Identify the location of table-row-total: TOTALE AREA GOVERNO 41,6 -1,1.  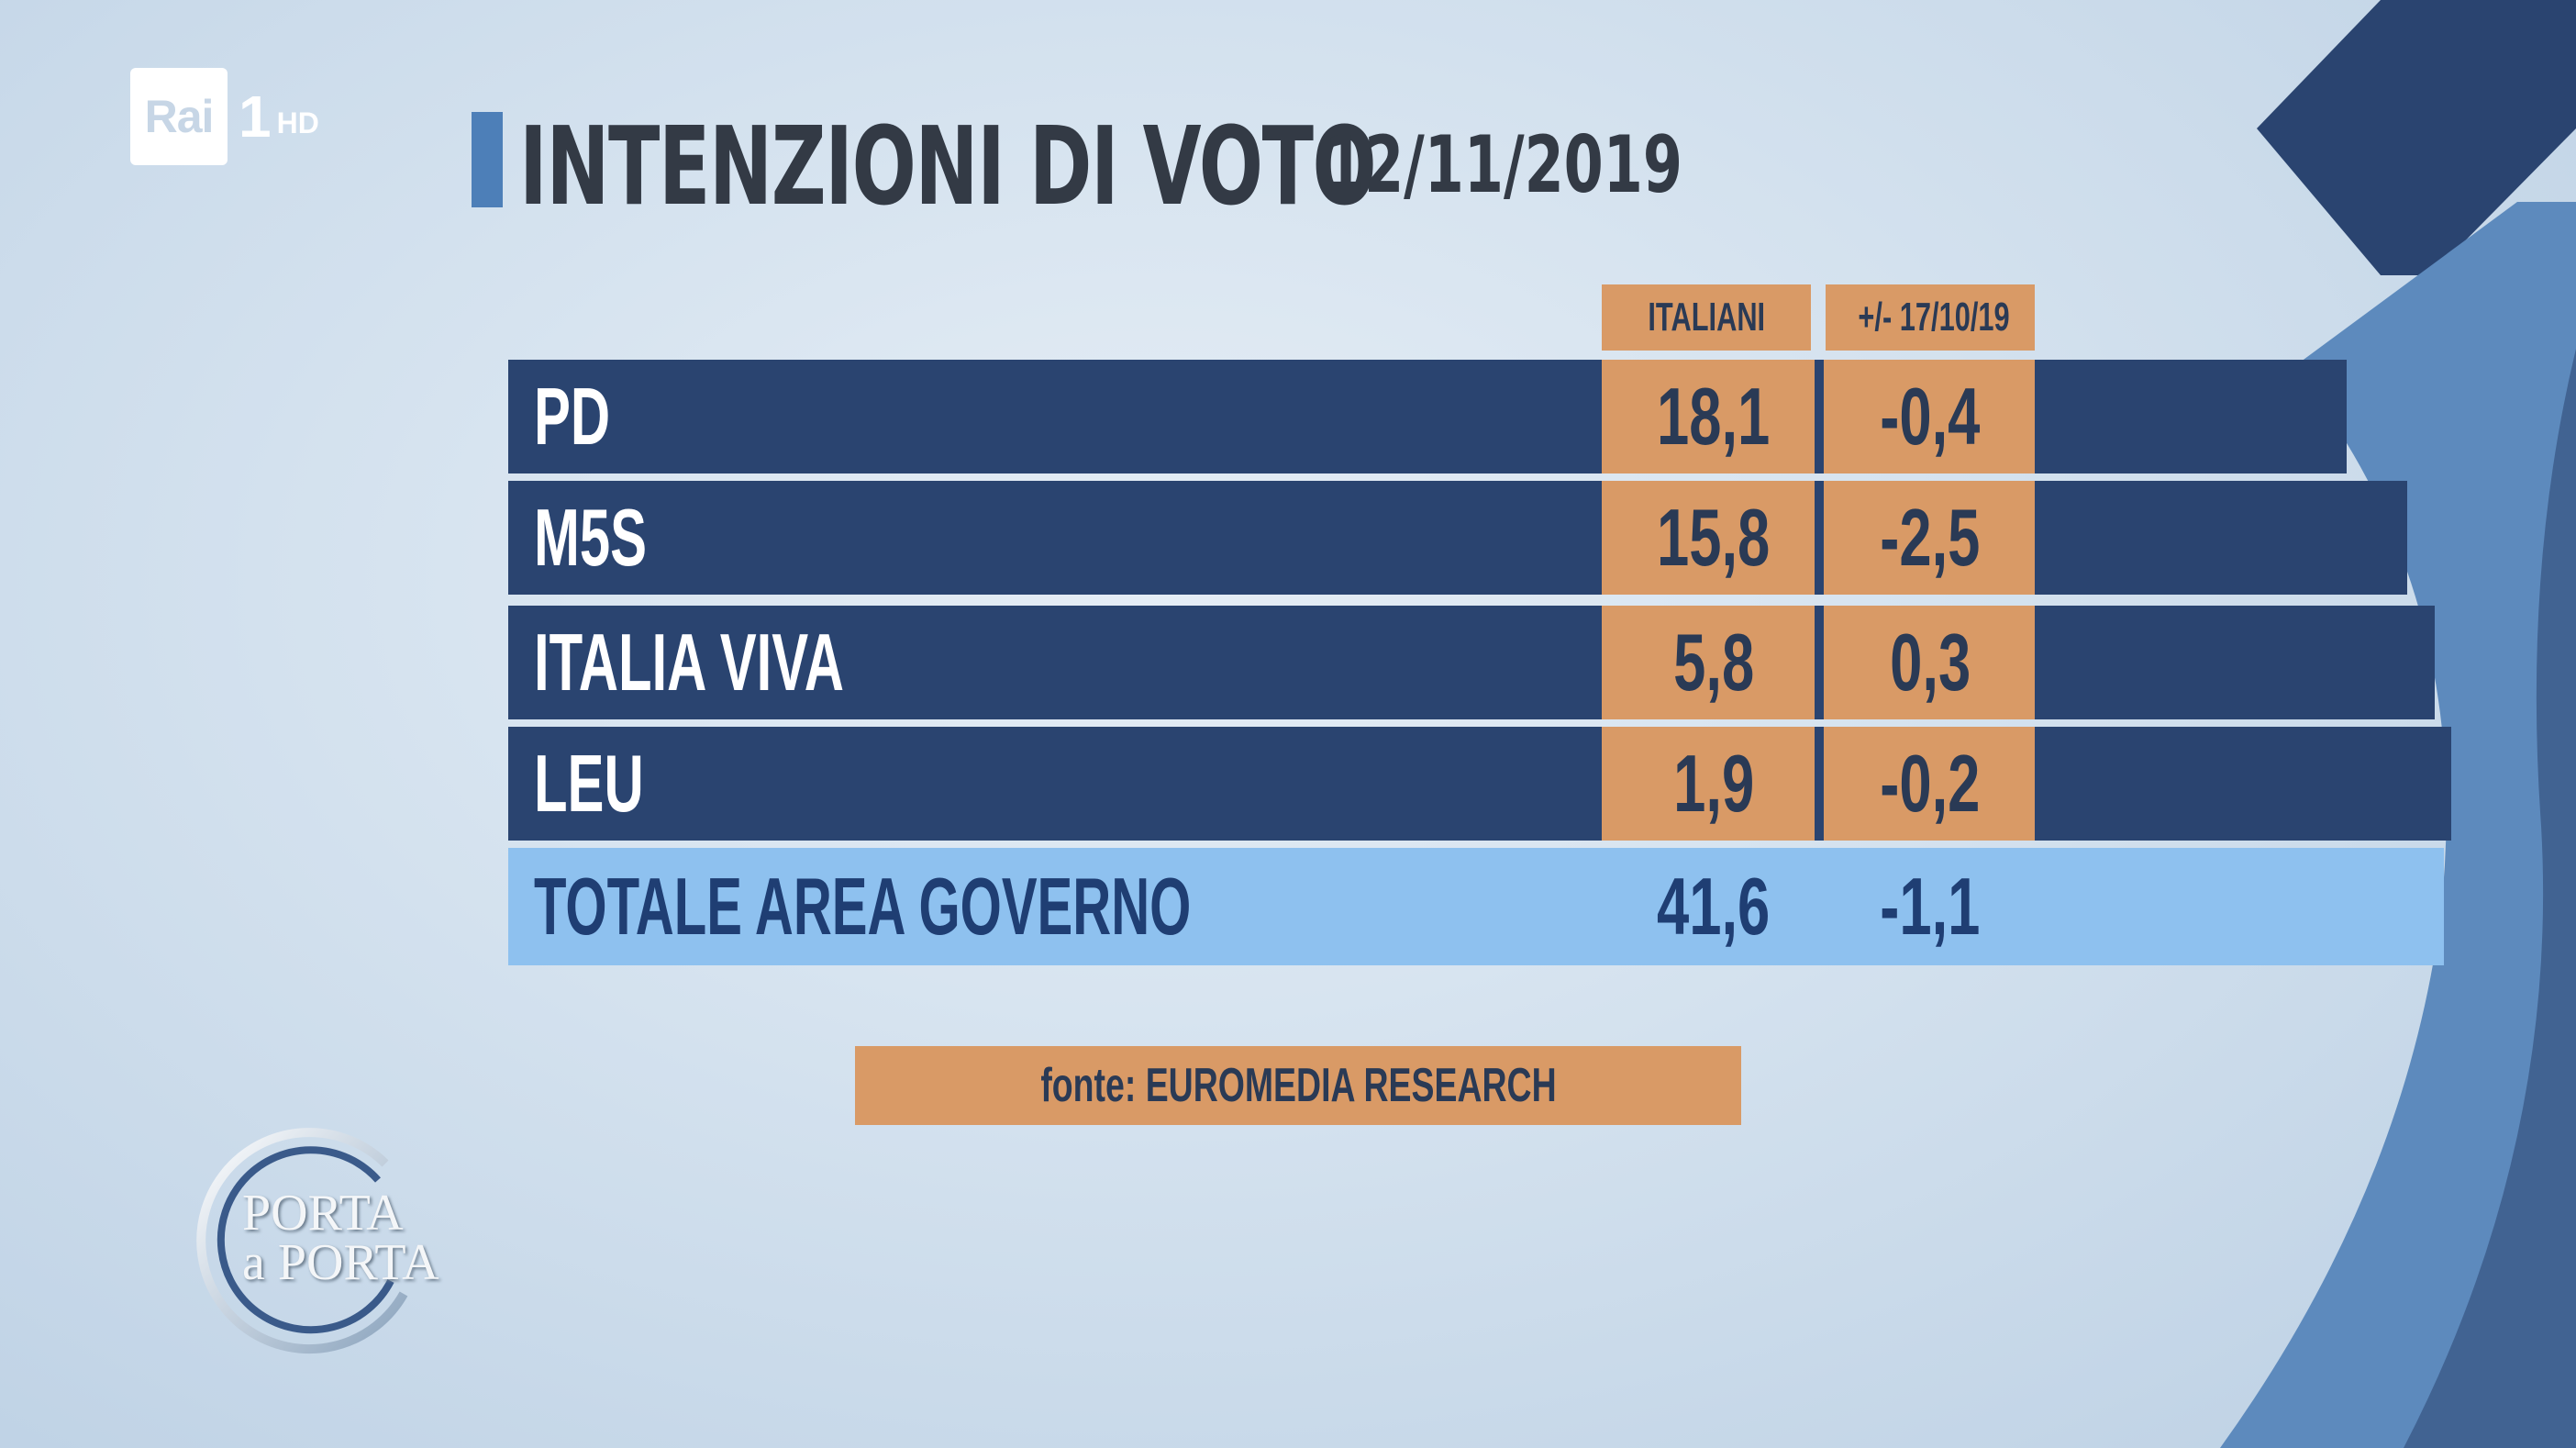
(1476, 907).